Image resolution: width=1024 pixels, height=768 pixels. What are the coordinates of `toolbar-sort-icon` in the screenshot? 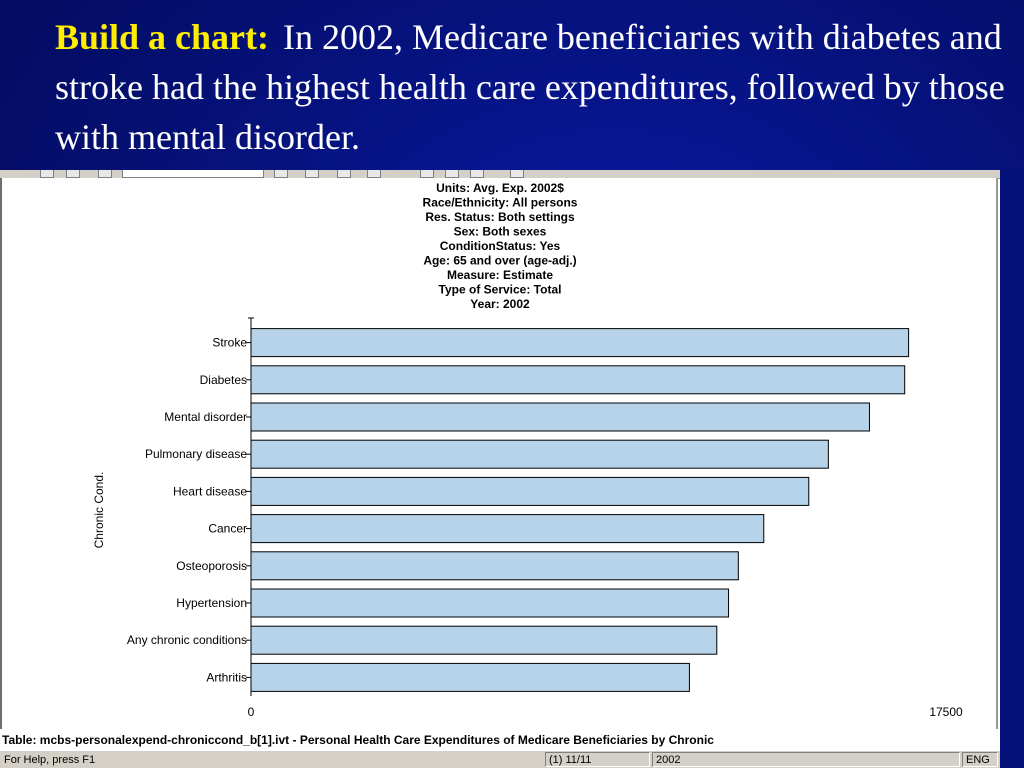 It's located at (312, 174).